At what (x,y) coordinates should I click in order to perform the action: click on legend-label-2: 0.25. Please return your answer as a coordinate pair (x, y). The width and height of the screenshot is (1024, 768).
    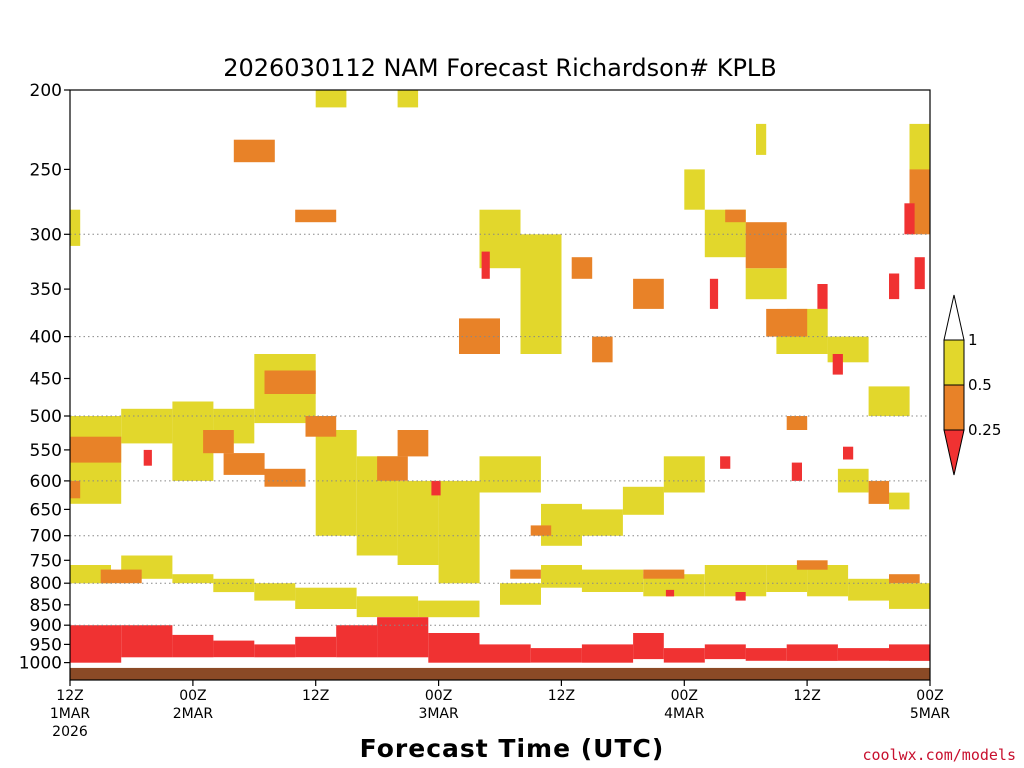
    Looking at the image, I should click on (984, 430).